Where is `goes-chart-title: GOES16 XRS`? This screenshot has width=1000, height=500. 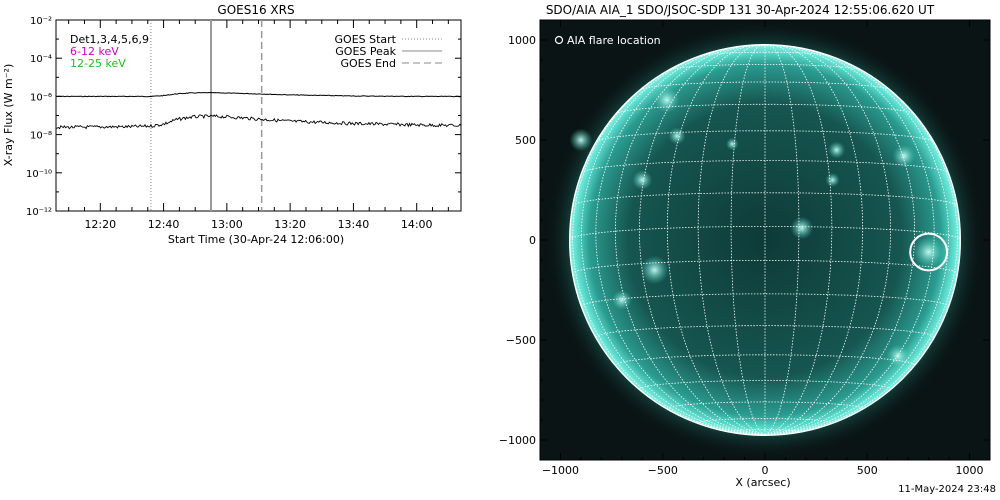
goes-chart-title: GOES16 XRS is located at coordinates (255, 10).